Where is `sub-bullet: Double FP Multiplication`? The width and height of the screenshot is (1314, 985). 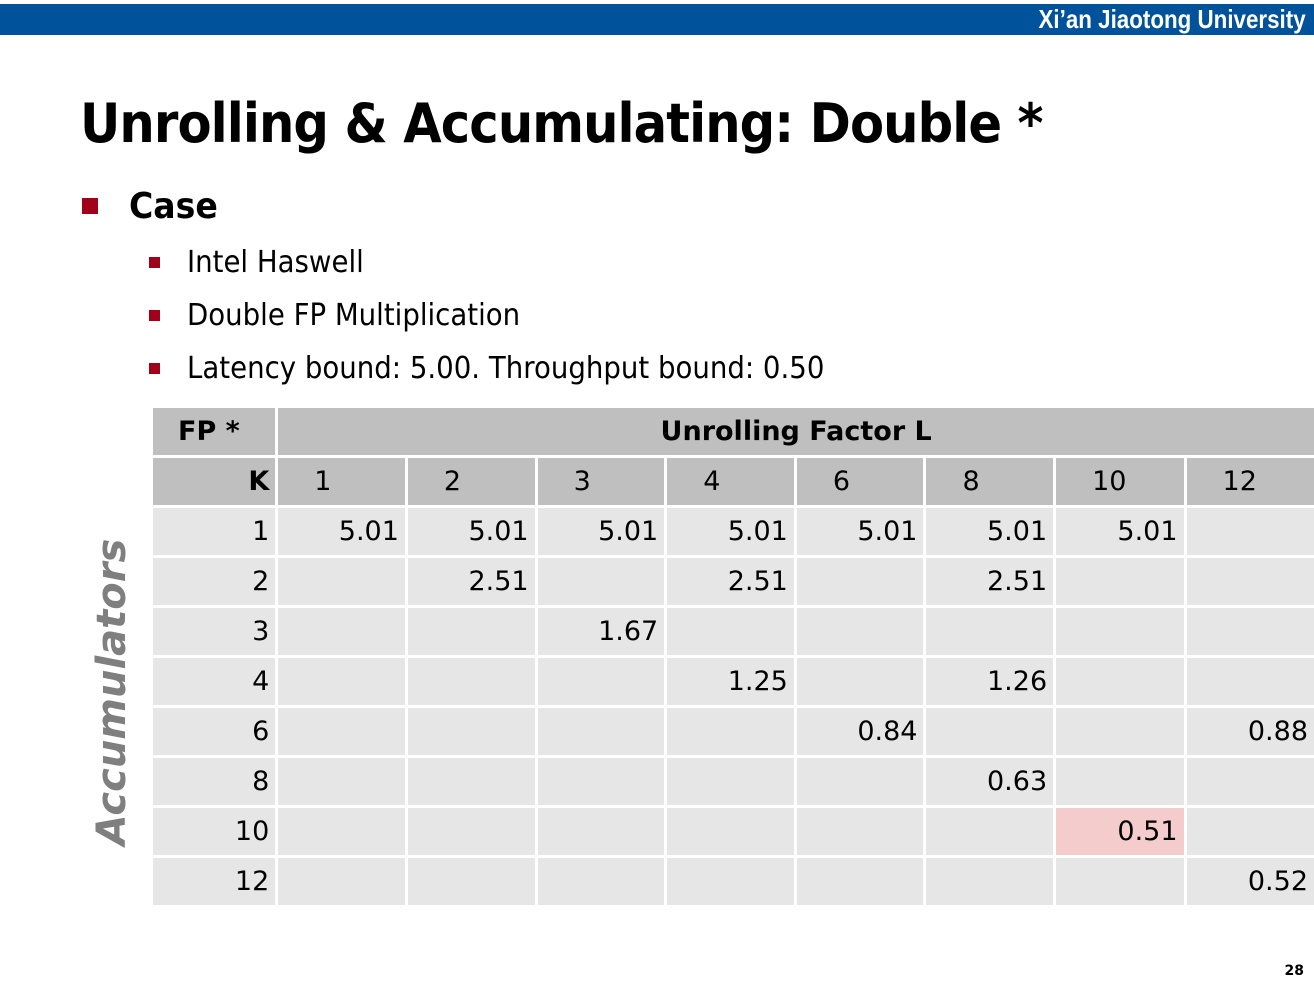 sub-bullet: Double FP Multiplication is located at coordinates (349, 315).